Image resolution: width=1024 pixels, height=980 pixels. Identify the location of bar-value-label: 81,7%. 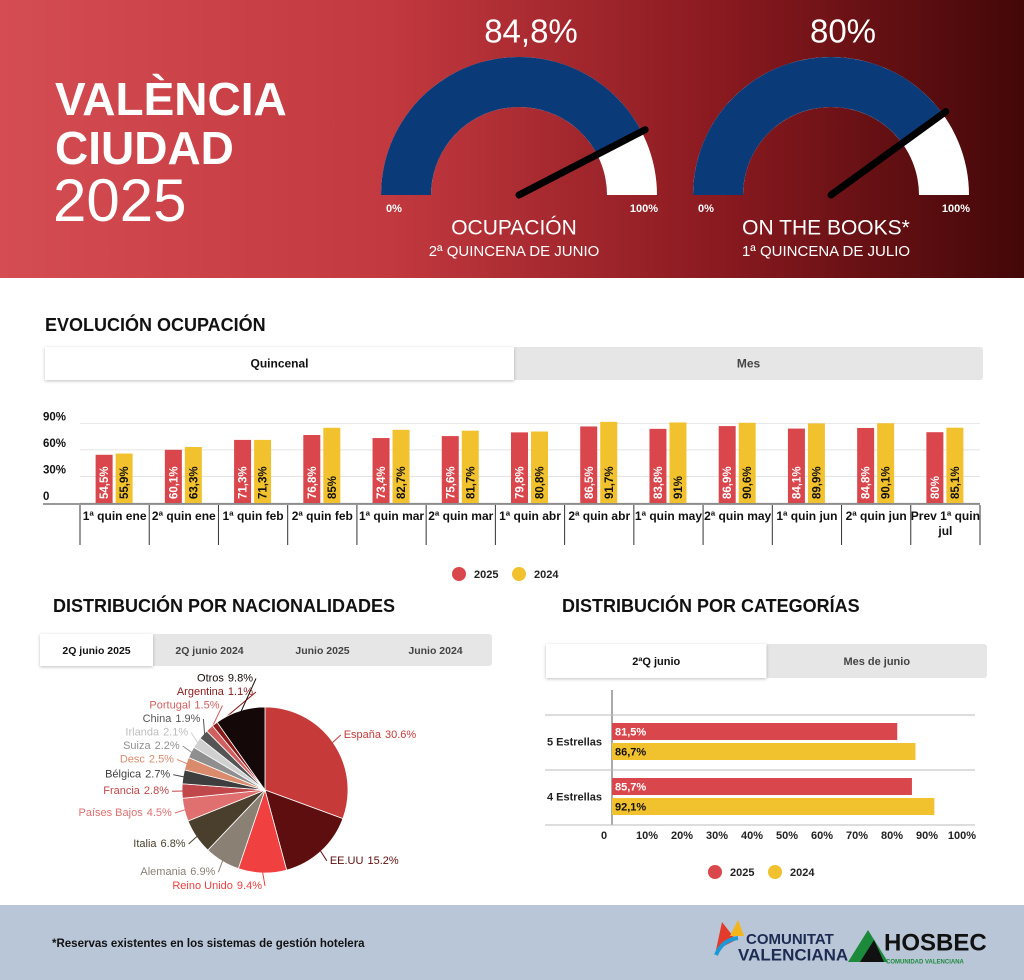
(471, 482).